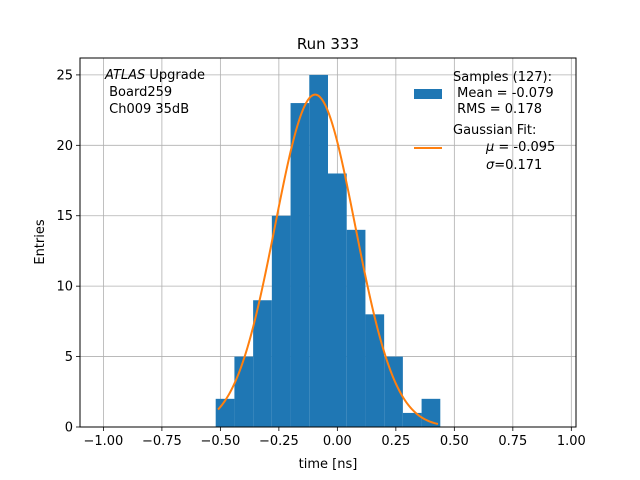 This screenshot has width=640, height=480. Describe the element at coordinates (138, 92) in the screenshot. I see `annotation-board: Board259` at that location.